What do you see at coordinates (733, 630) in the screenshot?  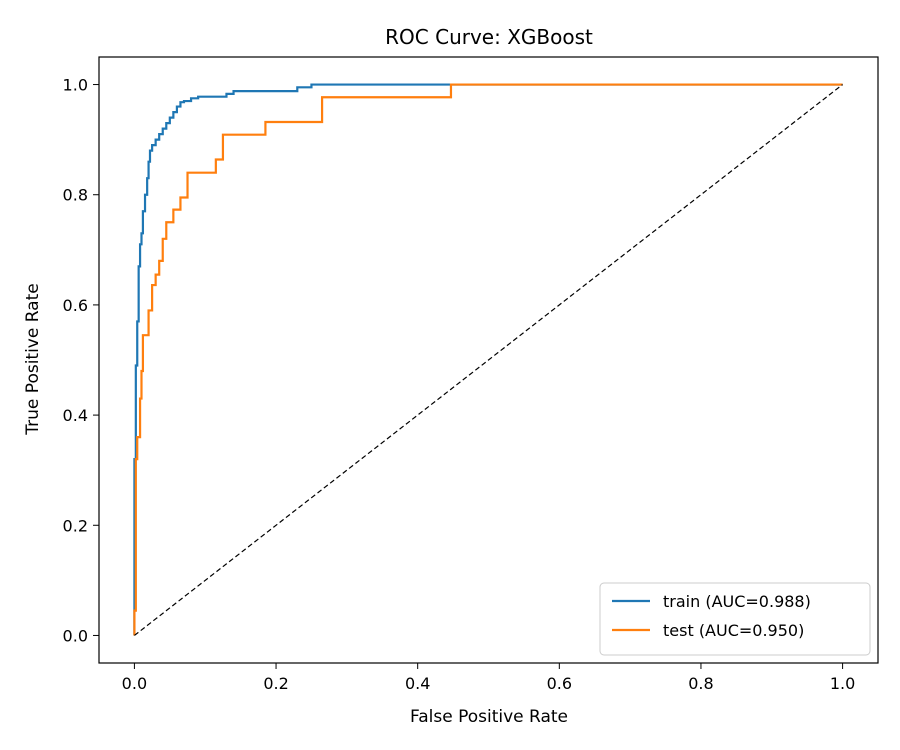 I see `legend-label: test (AUC=0.950)` at bounding box center [733, 630].